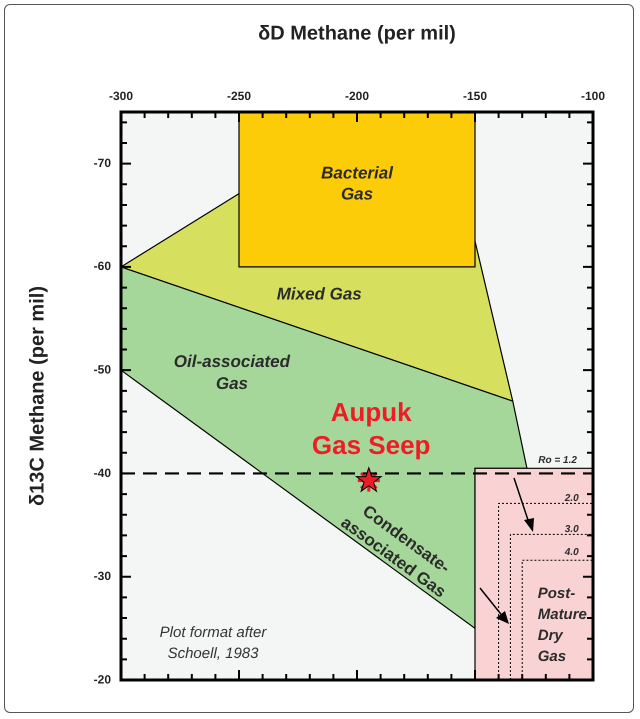 The image size is (640, 719). I want to click on annotation: Mixed Gas, so click(319, 294).